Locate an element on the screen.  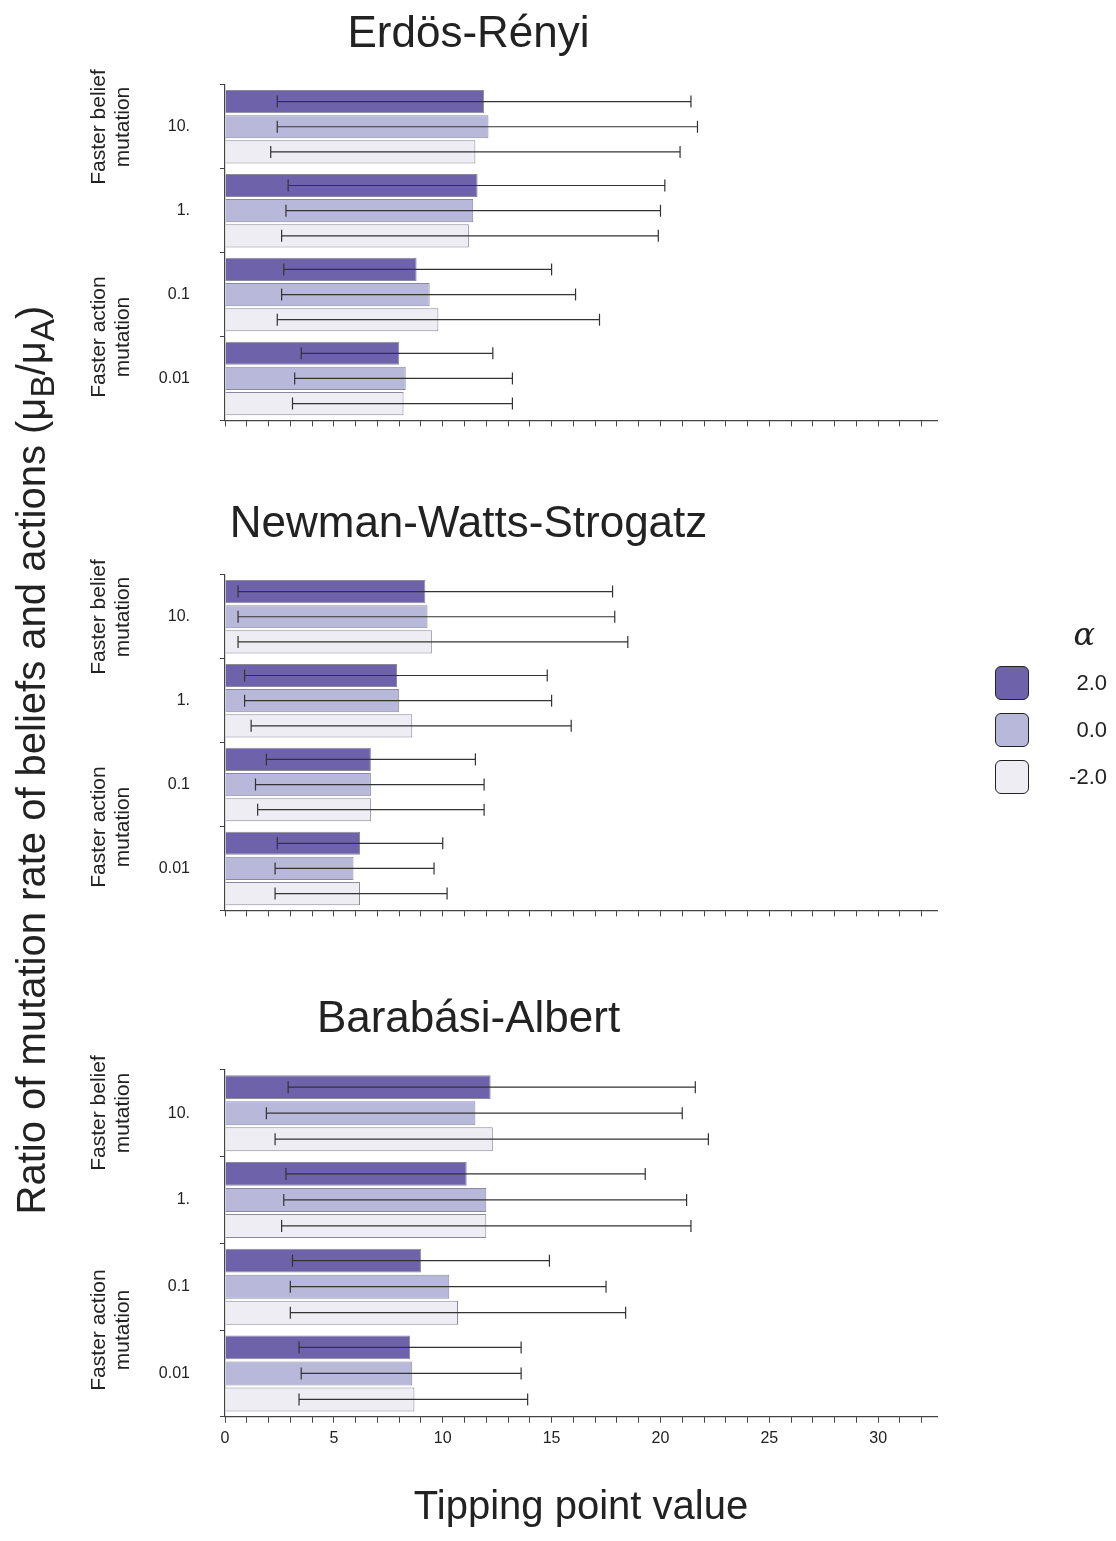
chart-title: Erdös-Rényi is located at coordinates (468, 31).